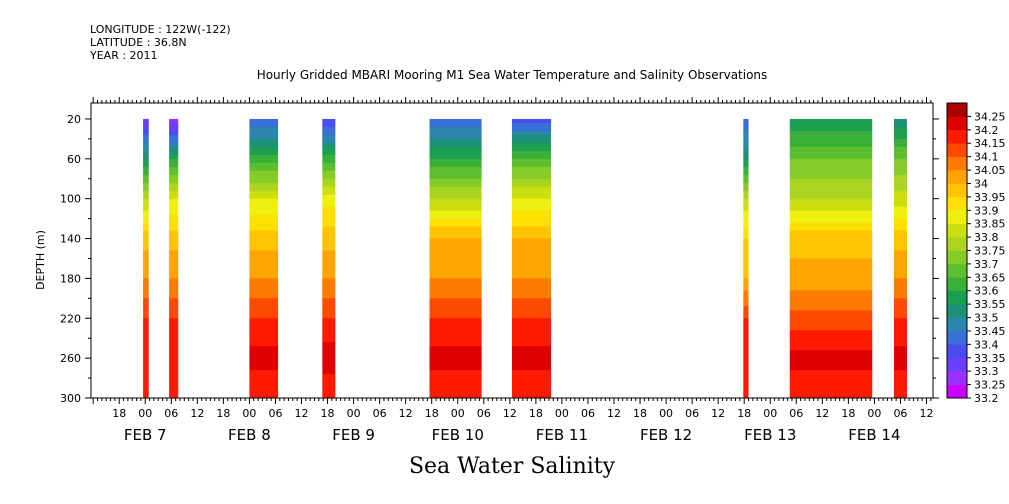 This screenshot has height=504, width=1009. Describe the element at coordinates (160, 29) in the screenshot. I see `longitude-label: LONGITUDE : 122W(-122)` at that location.